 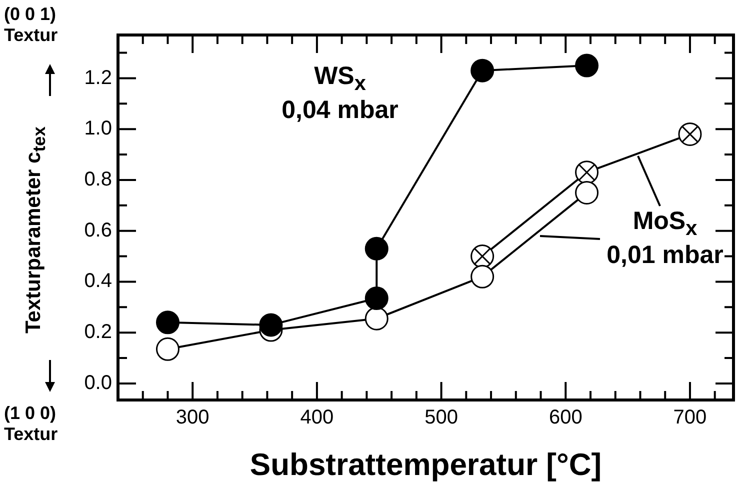 What do you see at coordinates (98, 230) in the screenshot?
I see `y-tick-label: 0.6` at bounding box center [98, 230].